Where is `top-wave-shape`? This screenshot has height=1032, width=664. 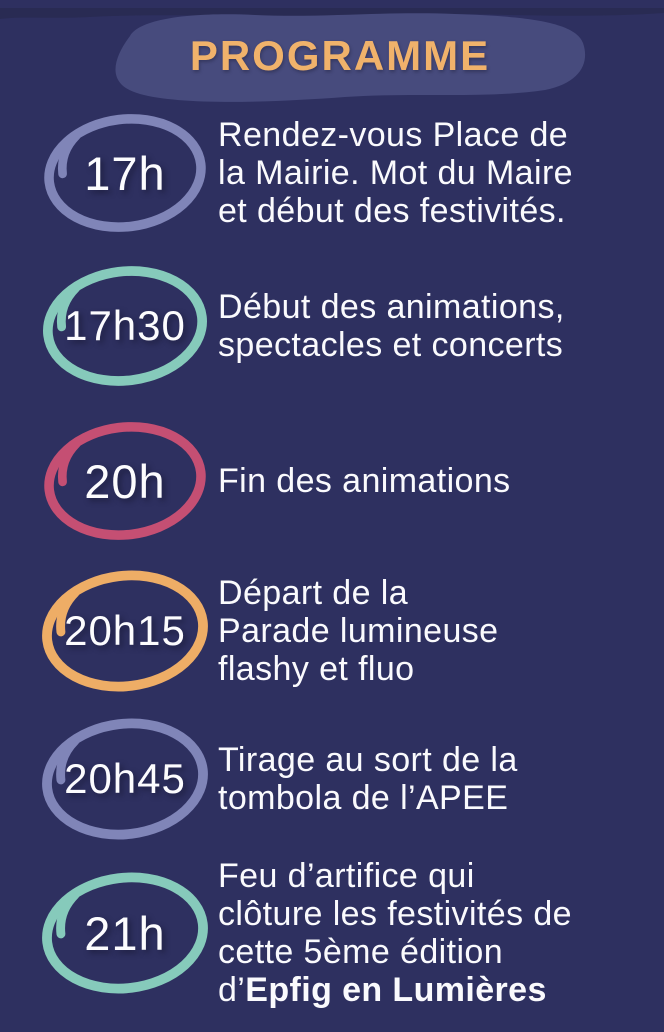 top-wave-shape is located at coordinates (332, 13).